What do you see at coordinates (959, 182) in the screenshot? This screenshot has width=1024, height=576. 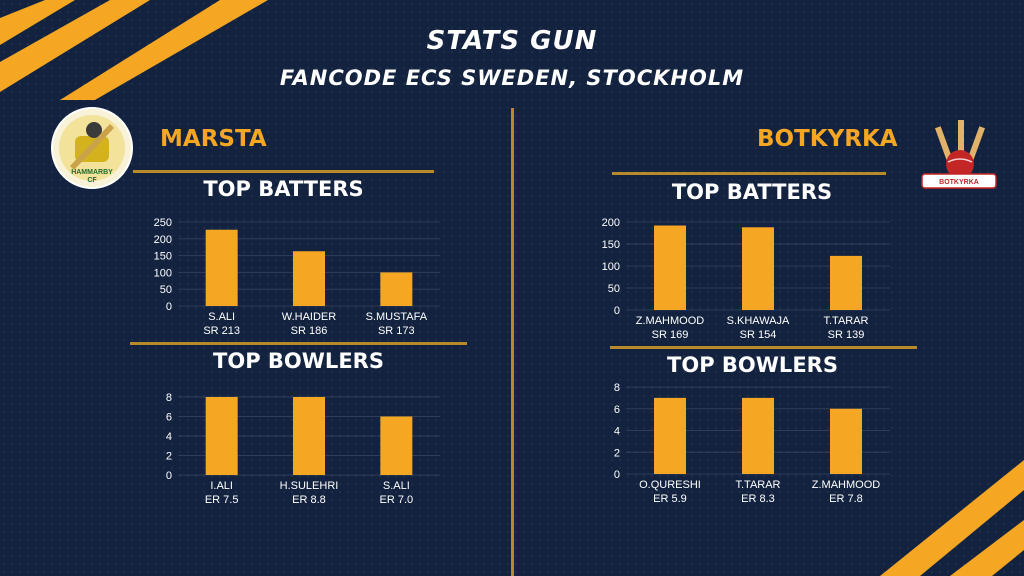 I see `botkyrka-logo-text: BOTKYRKA` at bounding box center [959, 182].